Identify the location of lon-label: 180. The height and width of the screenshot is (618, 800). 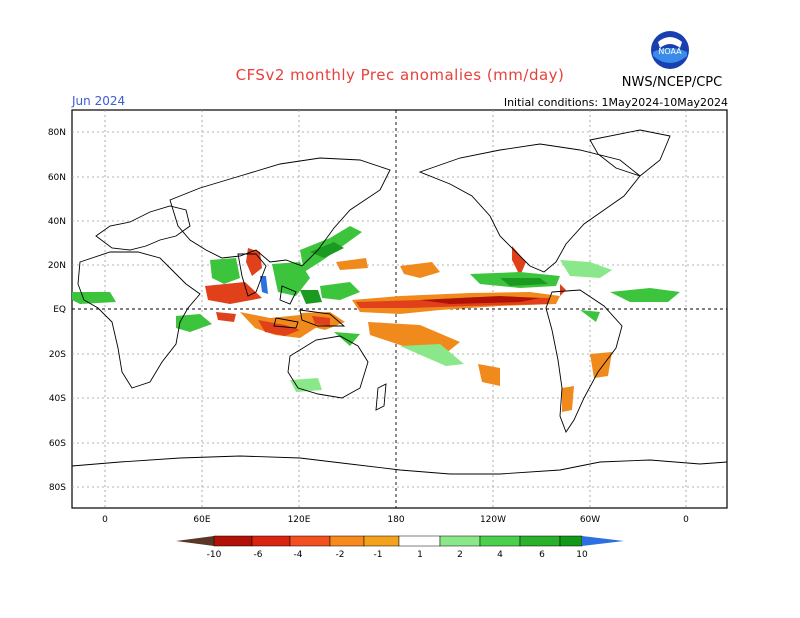
(395, 520).